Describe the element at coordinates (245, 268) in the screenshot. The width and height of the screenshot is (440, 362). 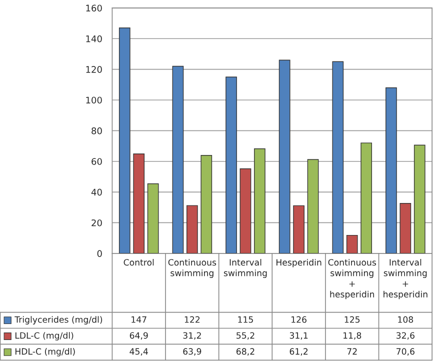
I see `x-tick-label: Interval swimming` at that location.